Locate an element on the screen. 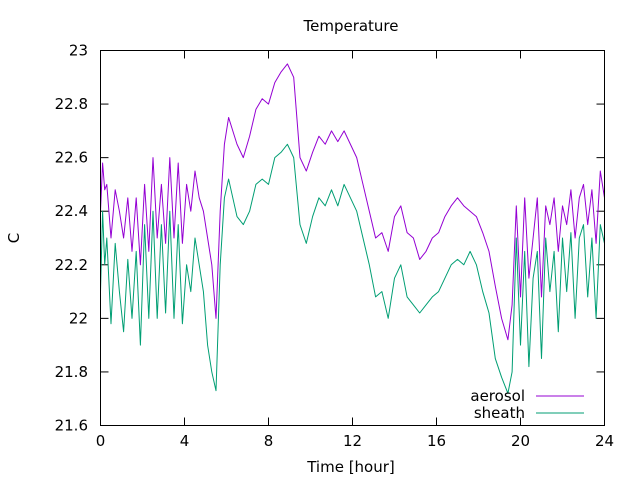  y-axis-label: C is located at coordinates (14, 238).